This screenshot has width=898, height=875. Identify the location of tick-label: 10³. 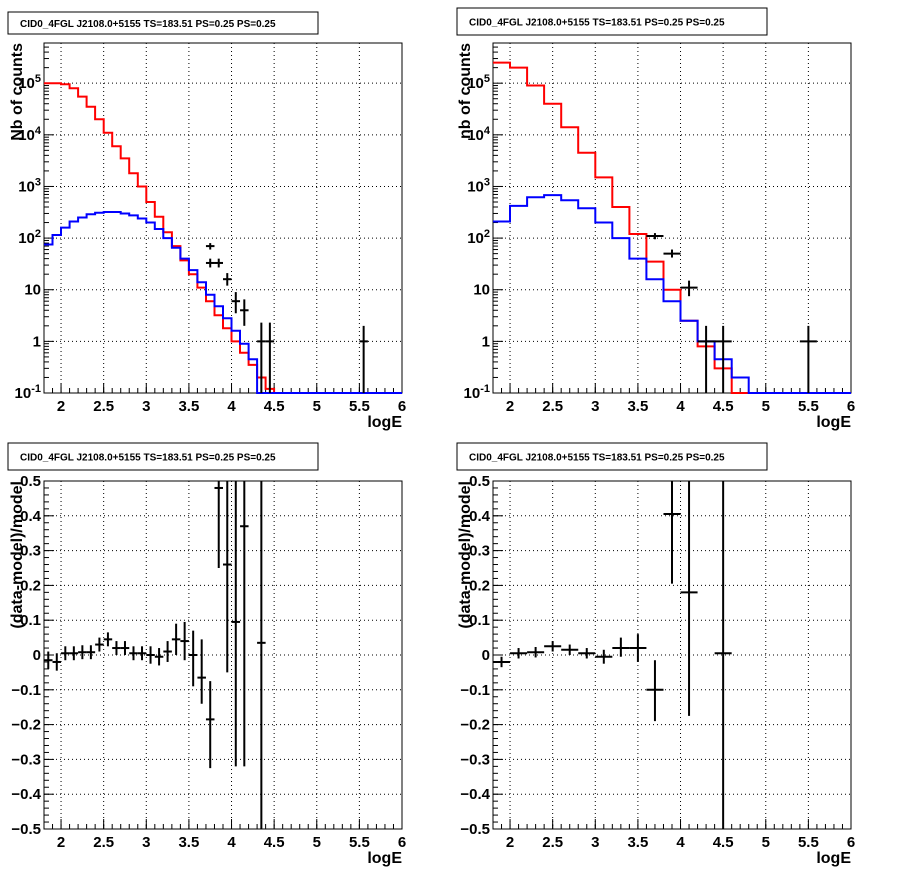
(478, 185).